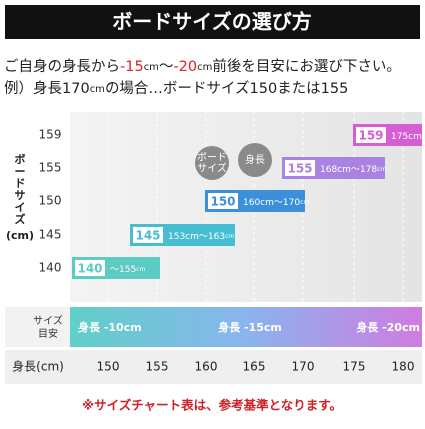  What do you see at coordinates (50, 168) in the screenshot?
I see `y-tick-label: 155` at bounding box center [50, 168].